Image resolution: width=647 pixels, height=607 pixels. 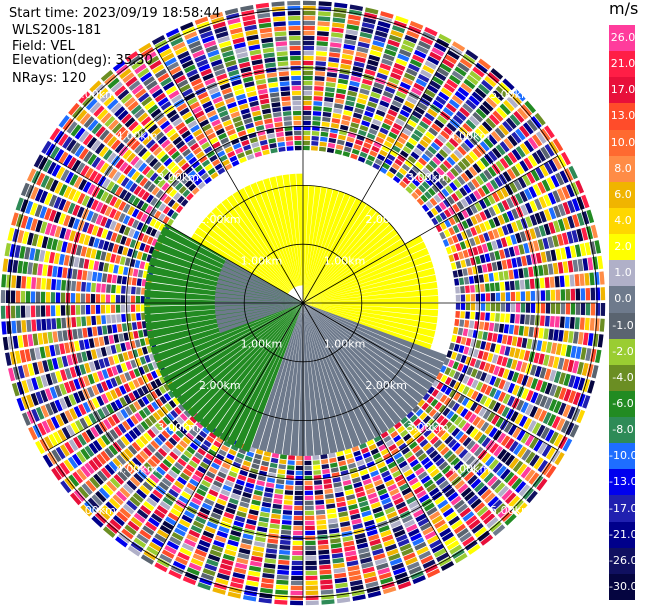 What do you see at coordinates (178, 177) in the screenshot?
I see `range-ring-label: 3.00km` at bounding box center [178, 177].